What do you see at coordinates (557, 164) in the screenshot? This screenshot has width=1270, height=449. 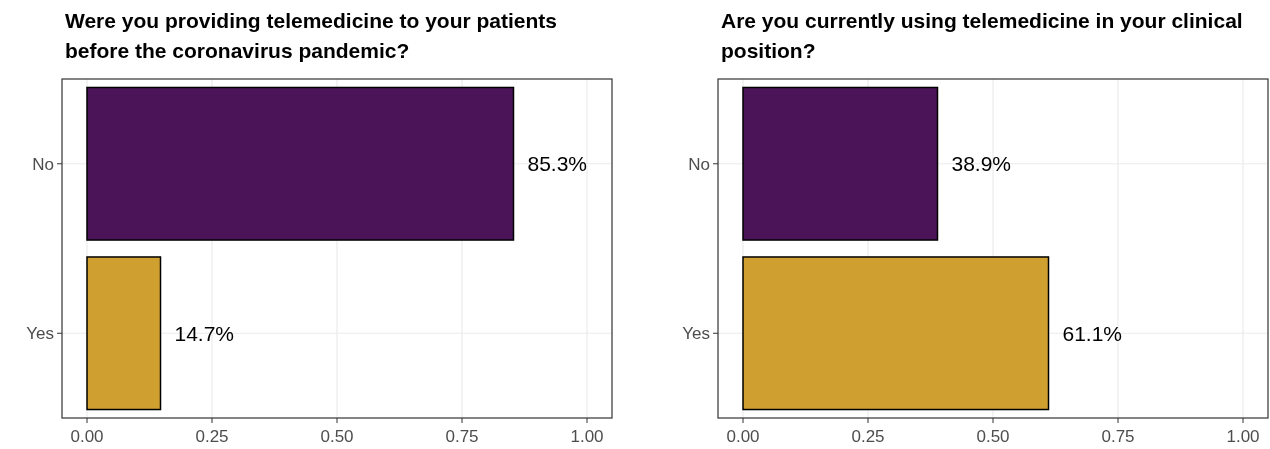 I see `data-label: 85.3%` at bounding box center [557, 164].